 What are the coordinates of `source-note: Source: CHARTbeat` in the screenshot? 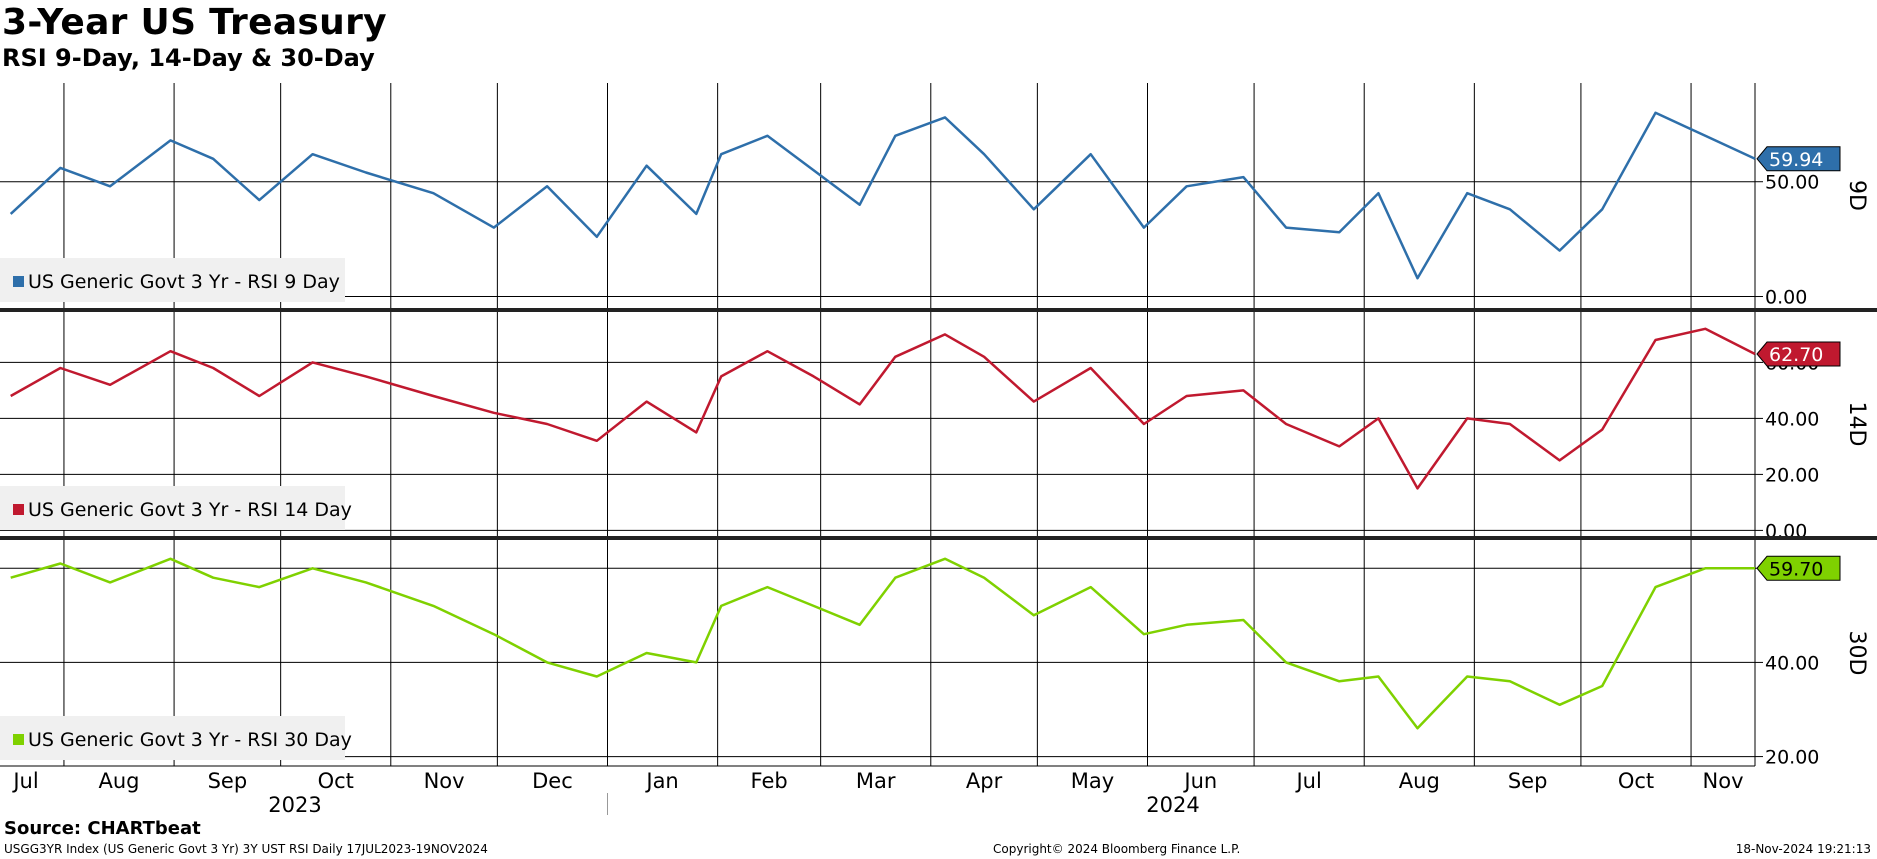 It's located at (102, 828).